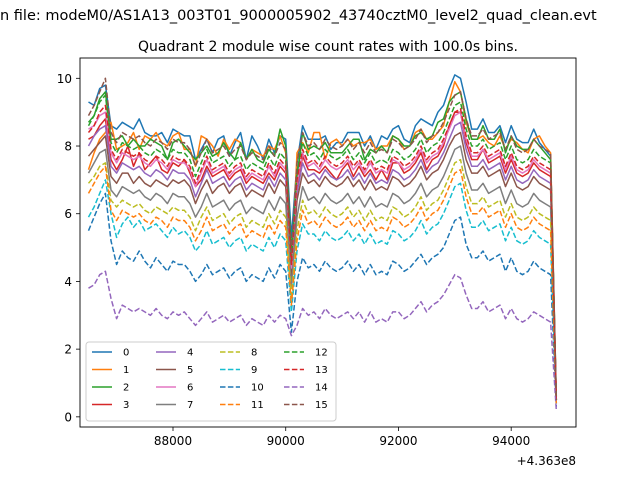 Image resolution: width=640 pixels, height=484 pixels. I want to click on legend-label: 3, so click(126, 405).